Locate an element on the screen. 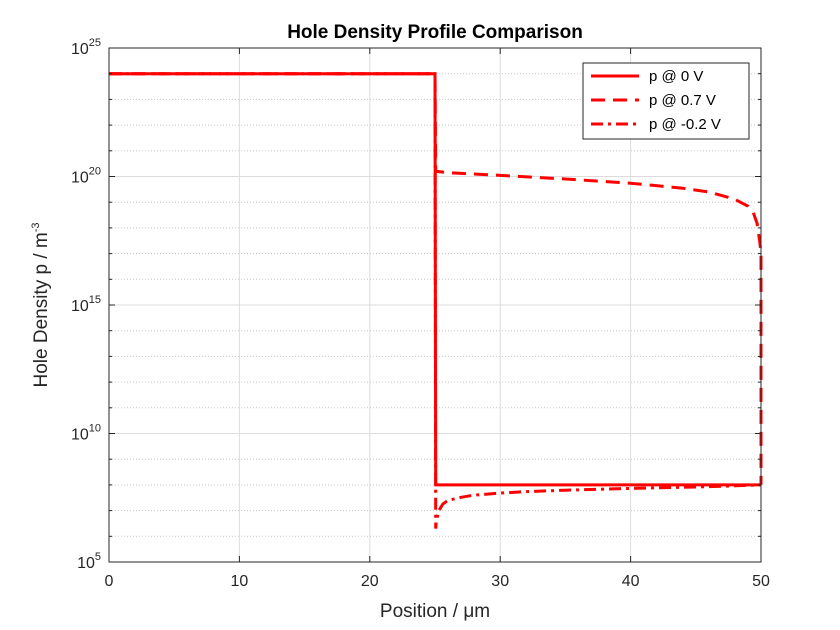 Image resolution: width=840 pixels, height=630 pixels. y-tick-label: 1020 is located at coordinates (86, 176).